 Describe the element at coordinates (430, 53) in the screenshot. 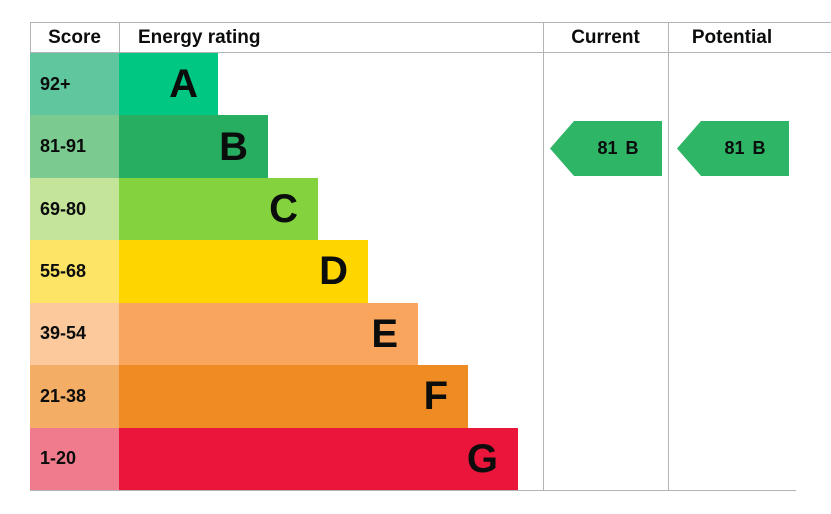

I see `divider-header-bottom` at that location.